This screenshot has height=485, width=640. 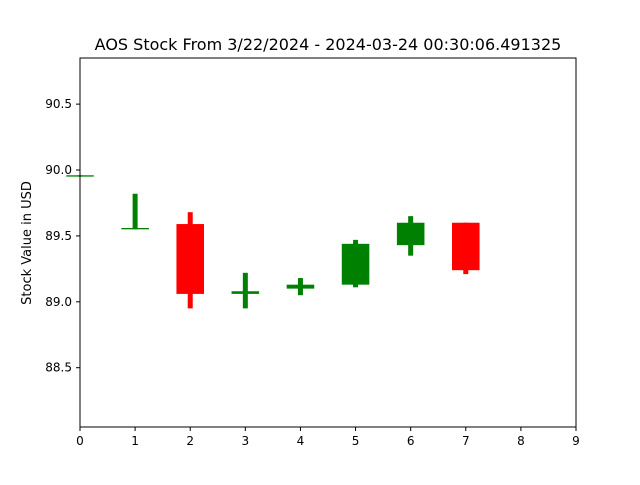 I want to click on y-axis-label: Stock Value in USD, so click(x=27, y=243).